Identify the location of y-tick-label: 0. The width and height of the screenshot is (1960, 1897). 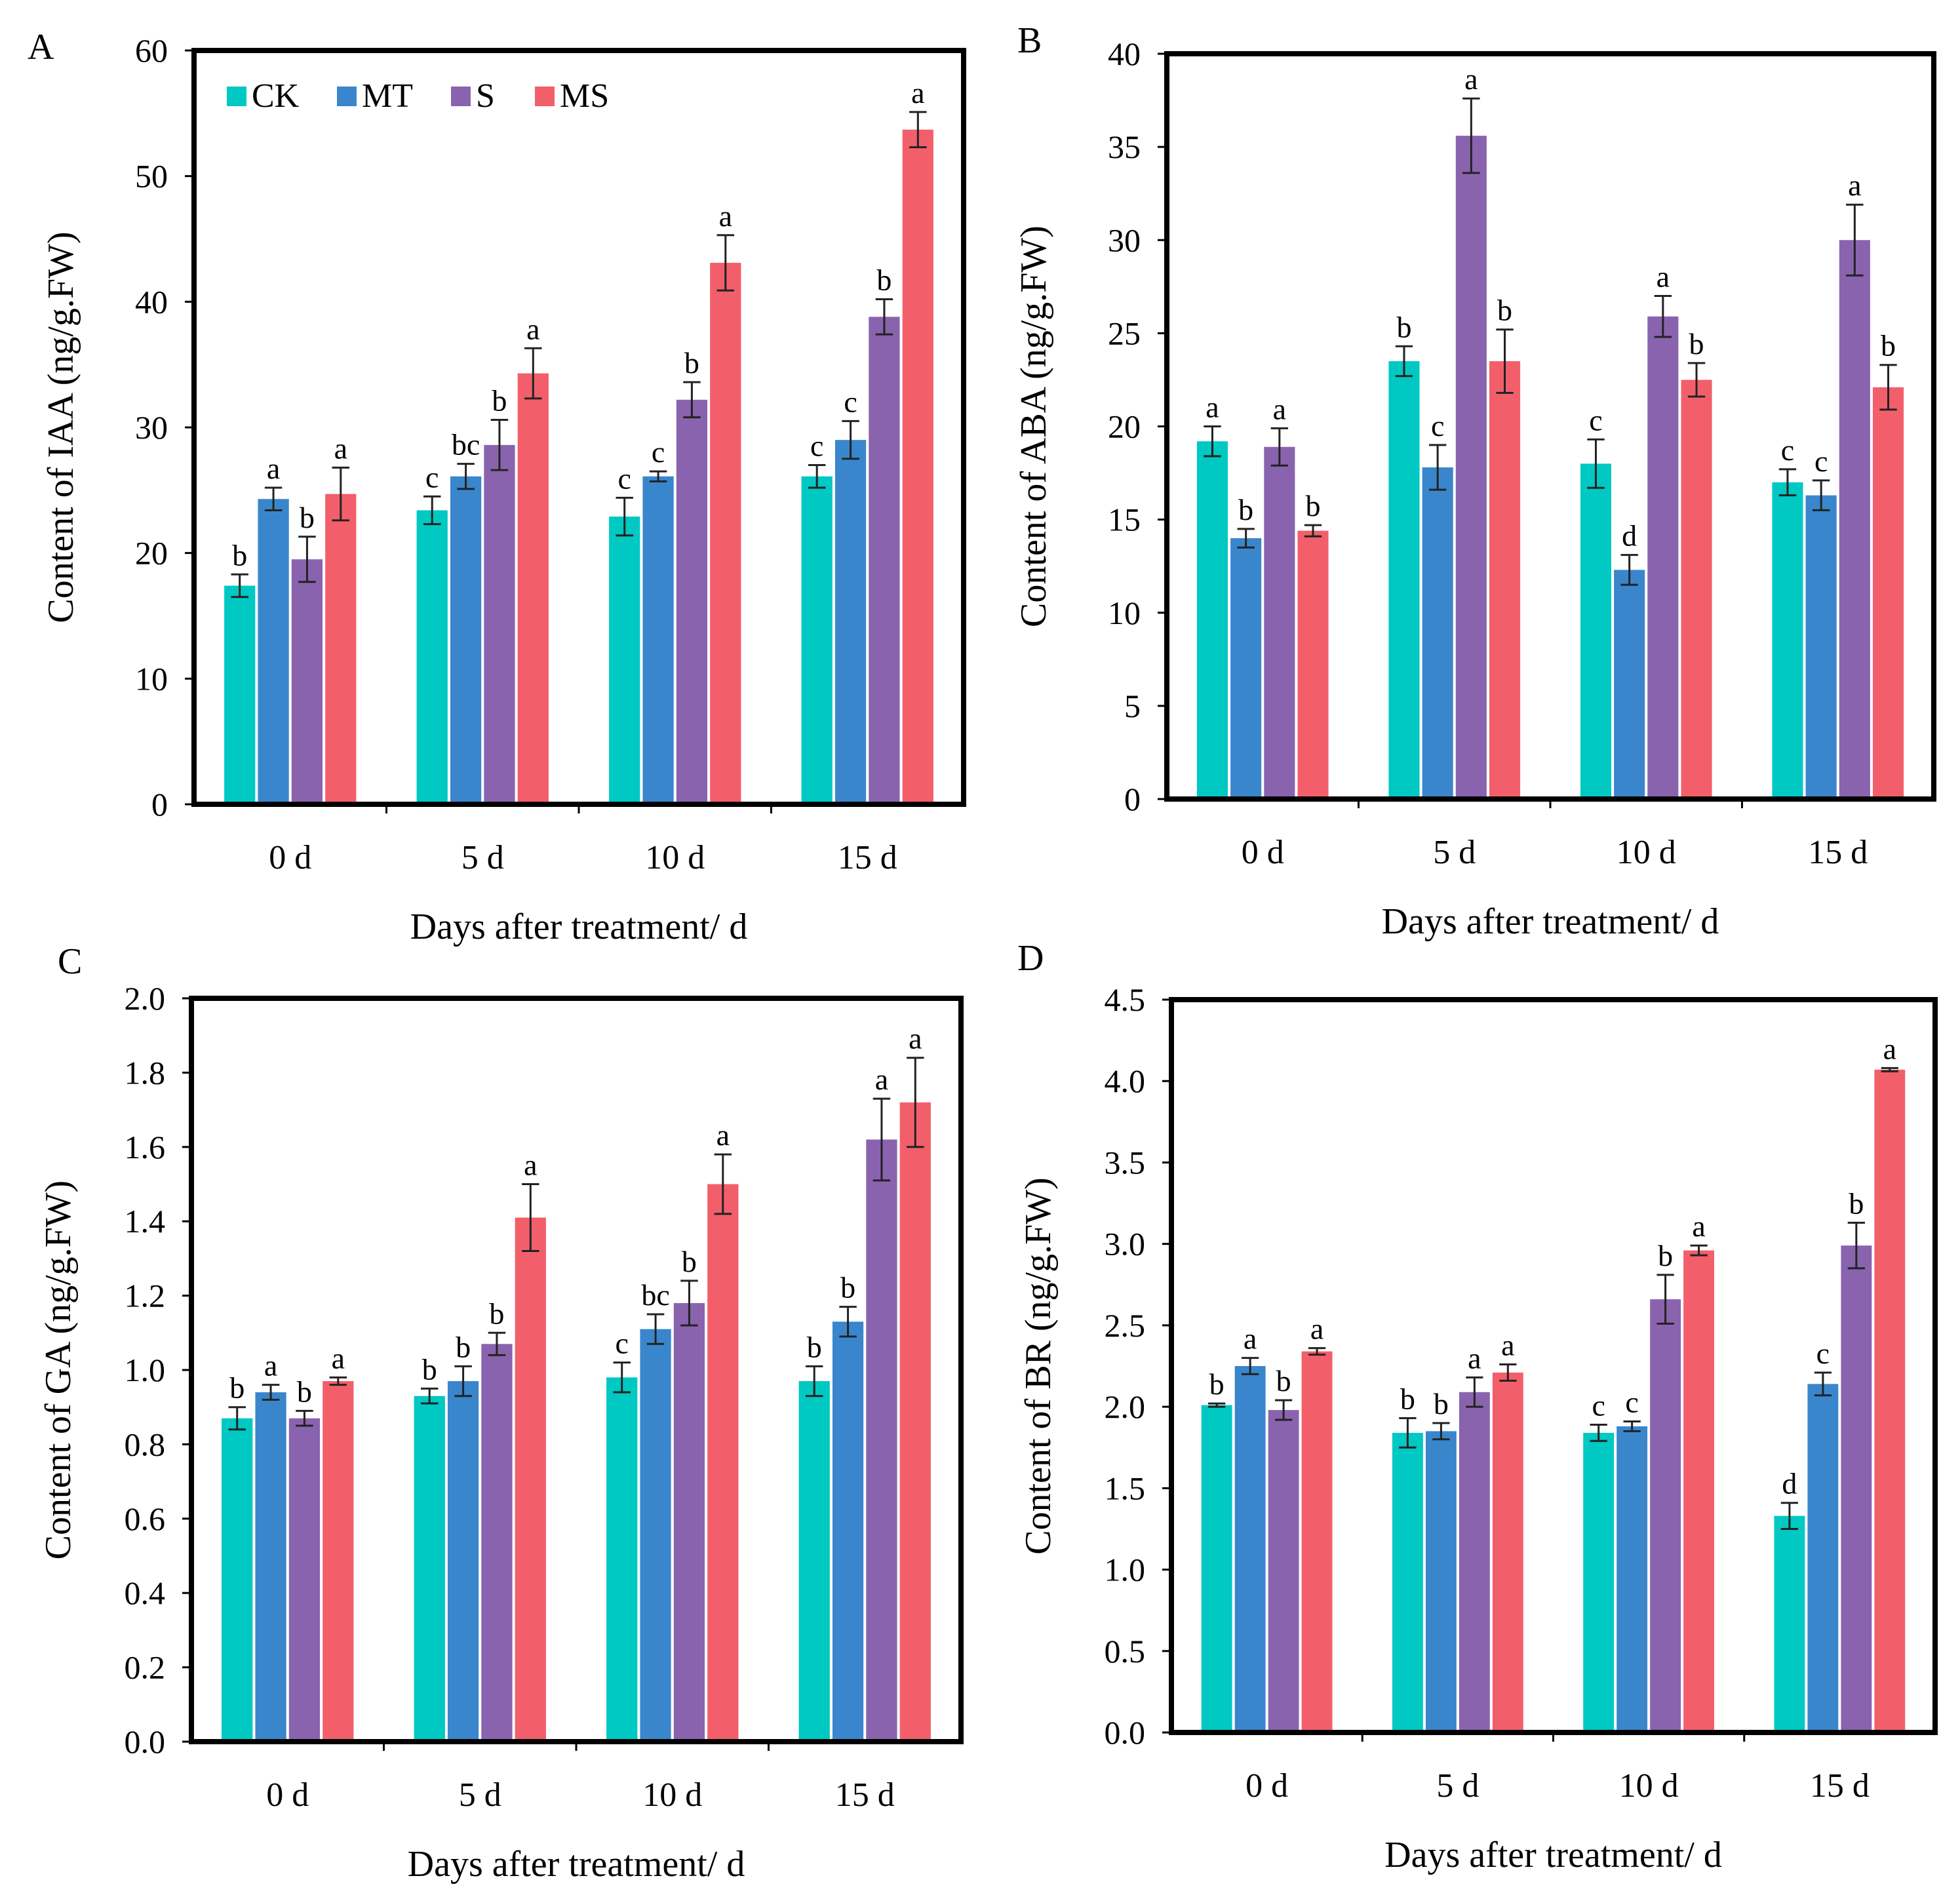
(159, 805).